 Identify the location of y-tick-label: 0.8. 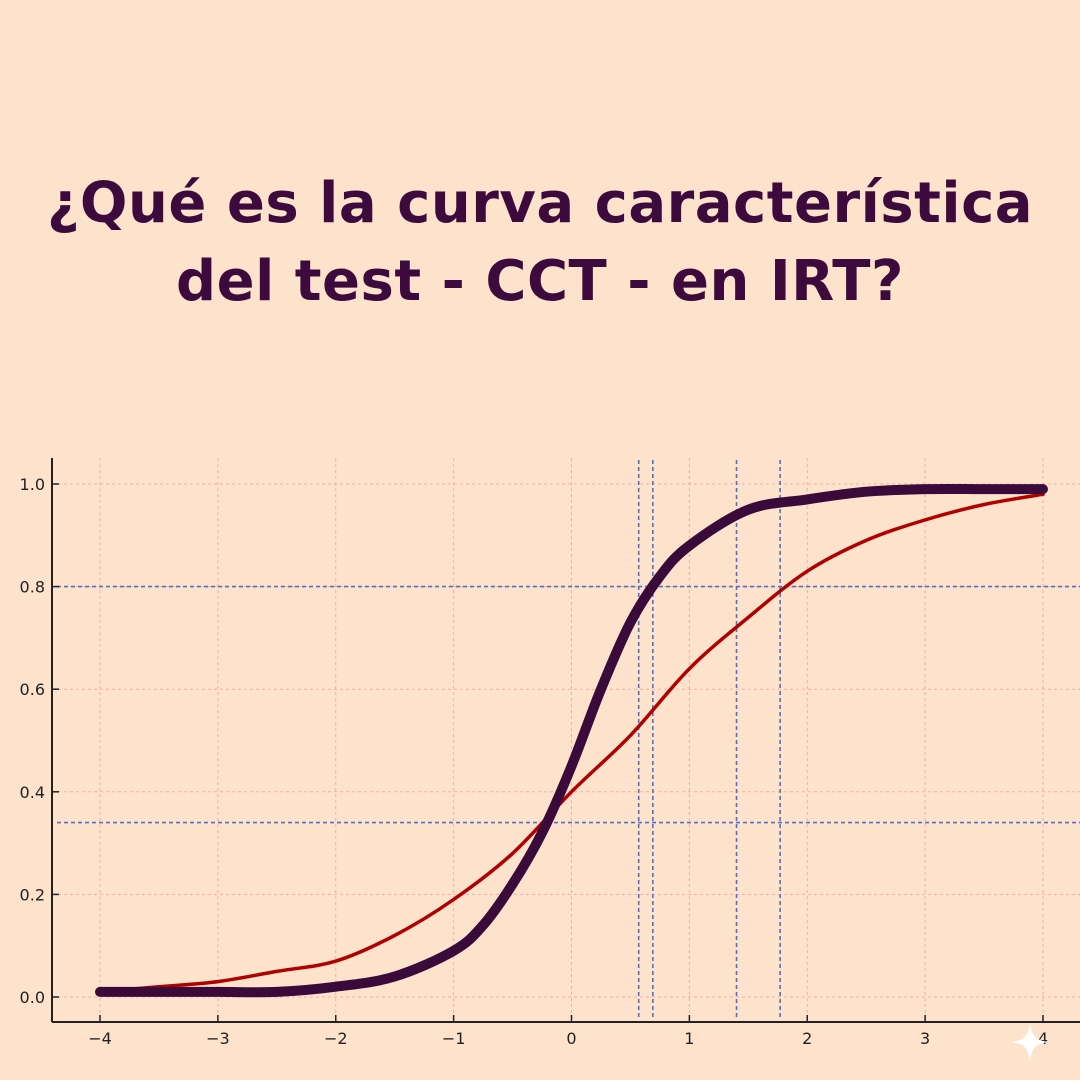
(32, 587).